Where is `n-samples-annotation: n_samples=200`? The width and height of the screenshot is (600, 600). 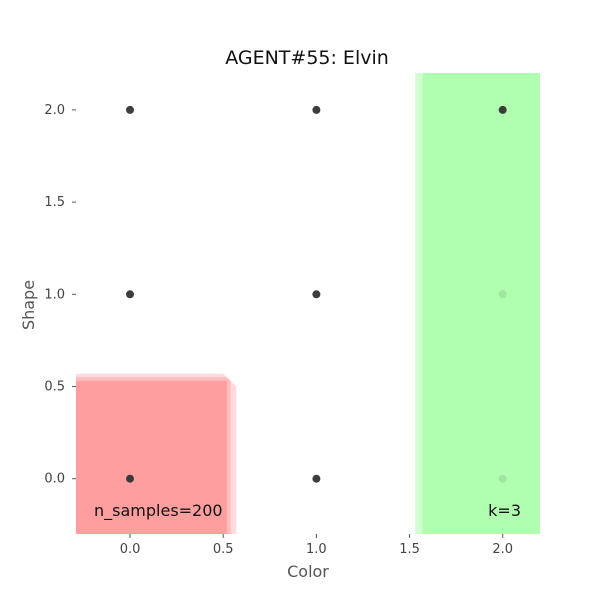
n-samples-annotation: n_samples=200 is located at coordinates (158, 511).